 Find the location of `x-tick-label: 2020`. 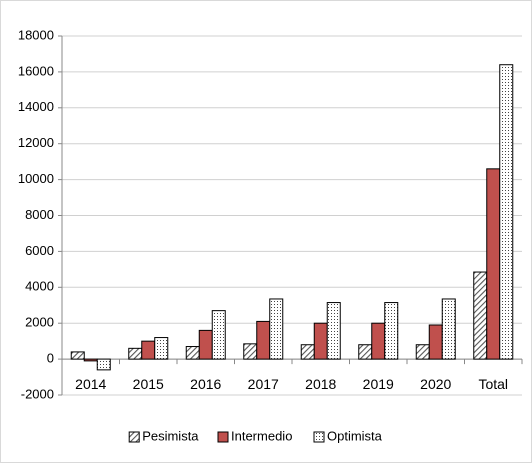

x-tick-label: 2020 is located at coordinates (435, 384).